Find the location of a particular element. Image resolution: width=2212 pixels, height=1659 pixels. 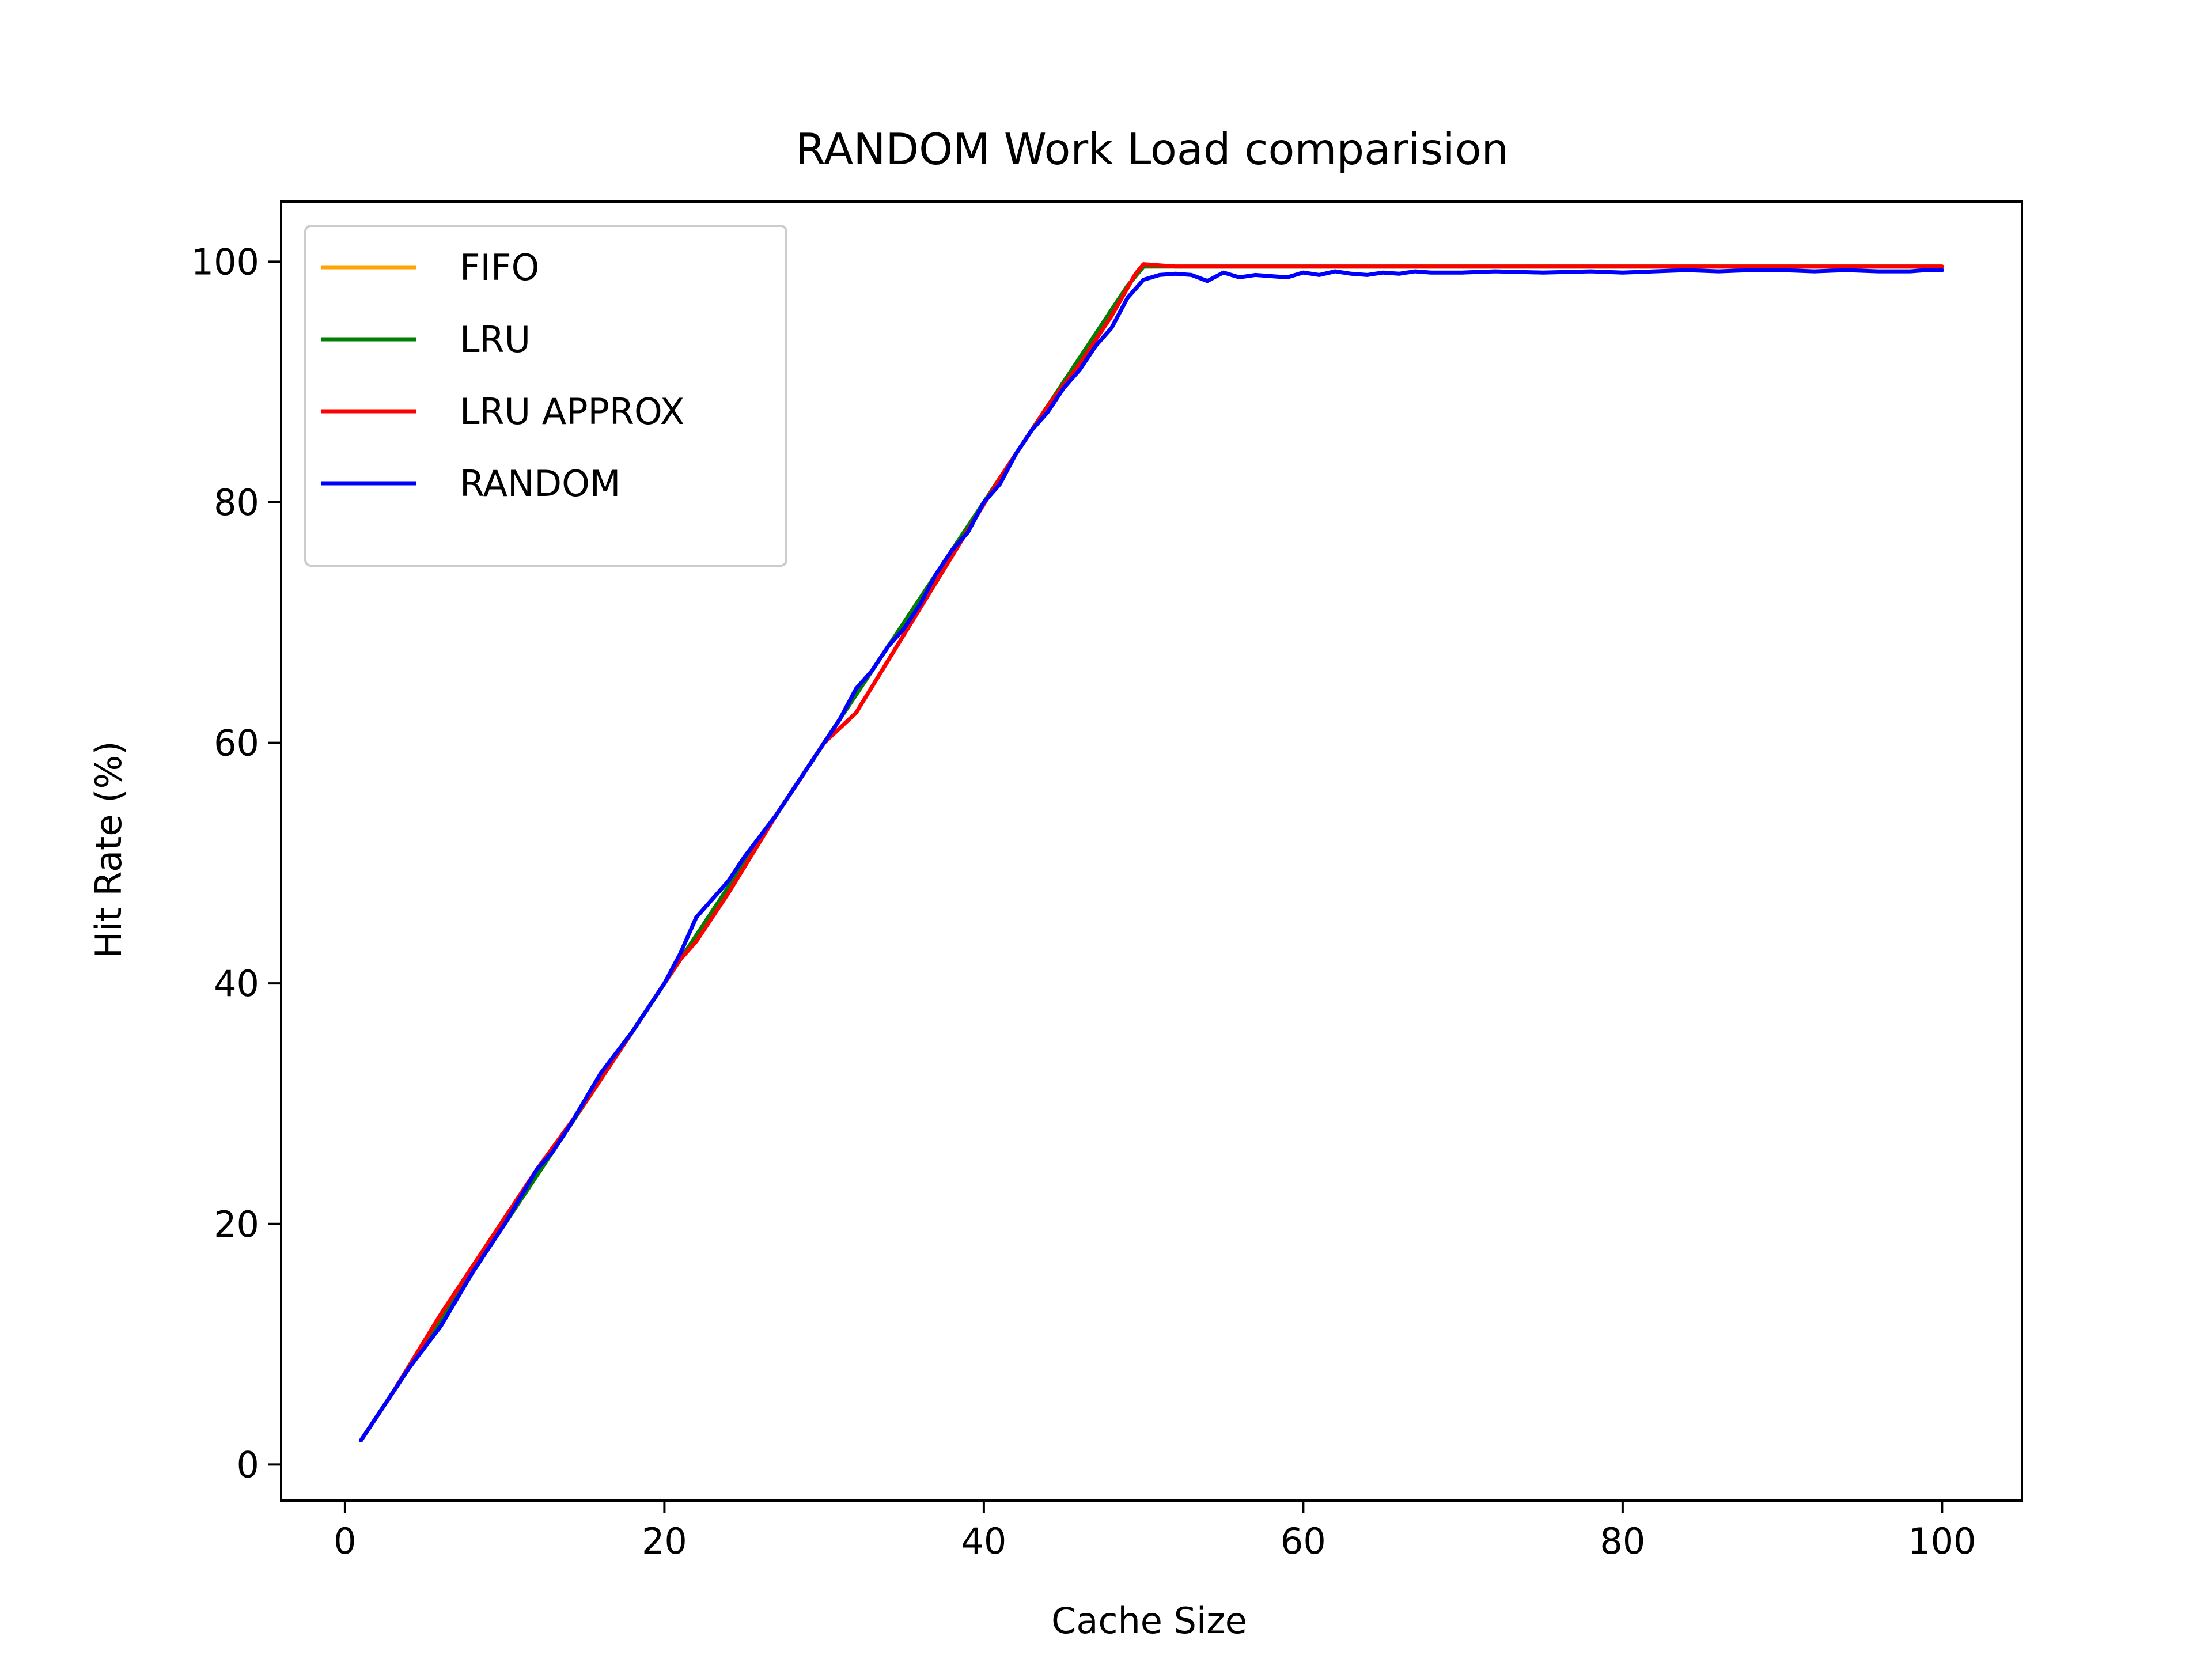

legend-box is located at coordinates (545, 396).